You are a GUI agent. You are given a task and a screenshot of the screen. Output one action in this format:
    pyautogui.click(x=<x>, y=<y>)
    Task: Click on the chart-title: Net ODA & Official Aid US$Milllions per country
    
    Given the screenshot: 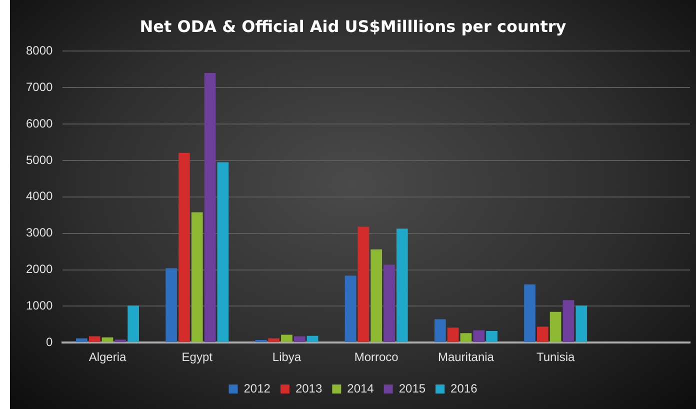 What is the action you would take?
    pyautogui.click(x=353, y=26)
    